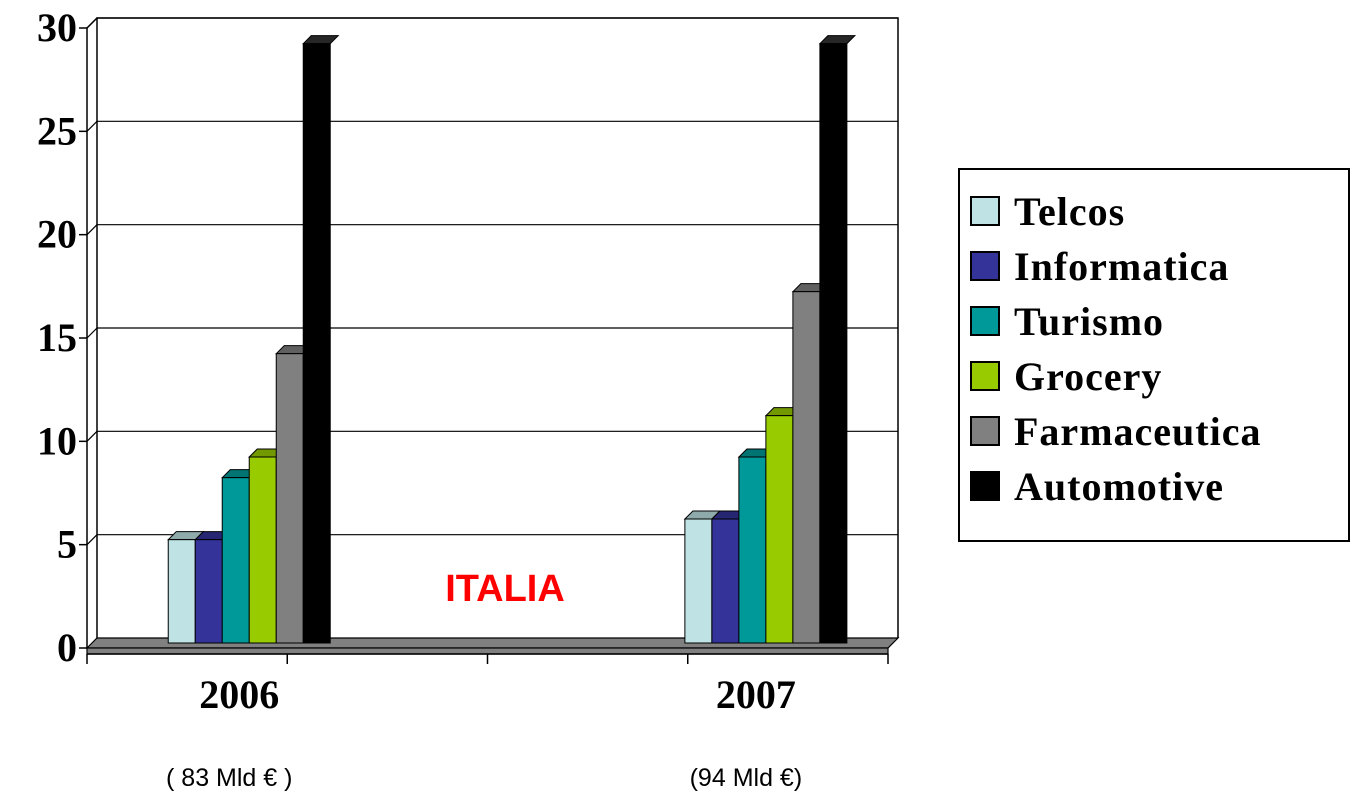  I want to click on legend-item: Informatica, so click(1099, 266).